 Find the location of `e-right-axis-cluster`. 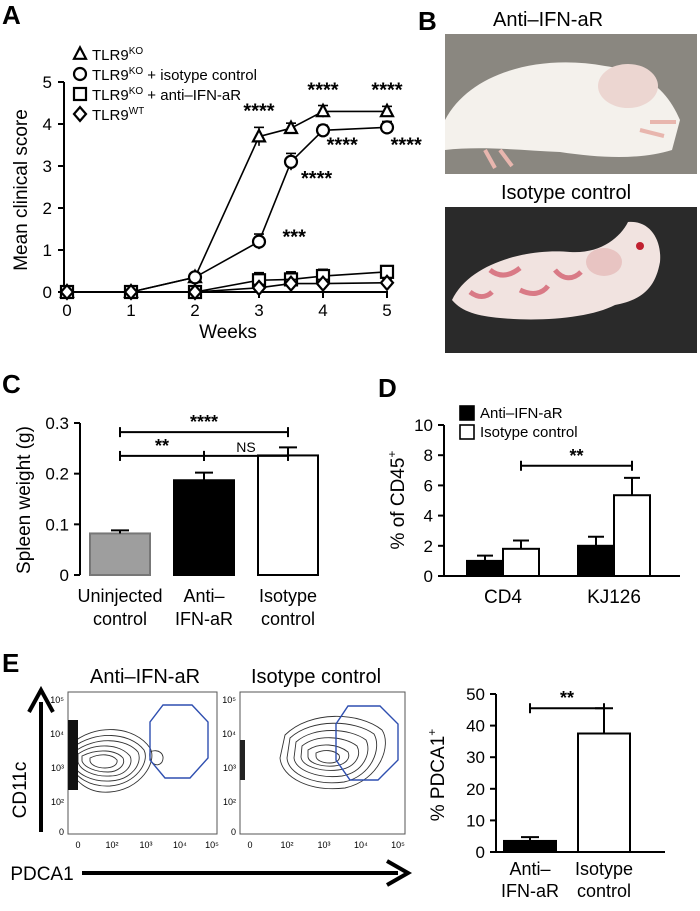

e-right-axis-cluster is located at coordinates (242, 760).